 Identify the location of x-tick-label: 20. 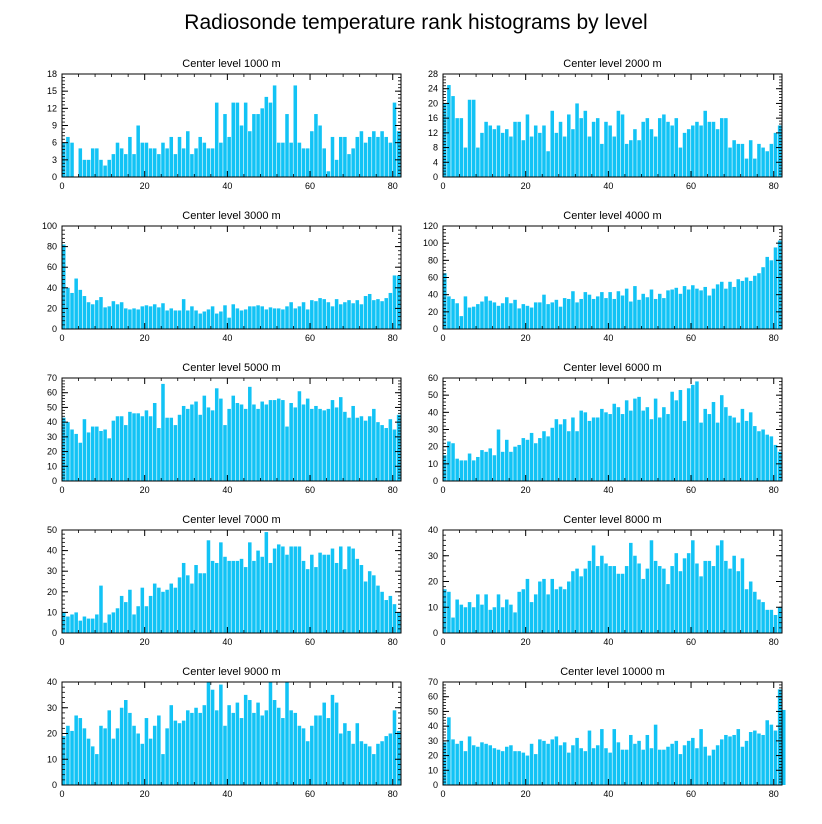
(145, 794).